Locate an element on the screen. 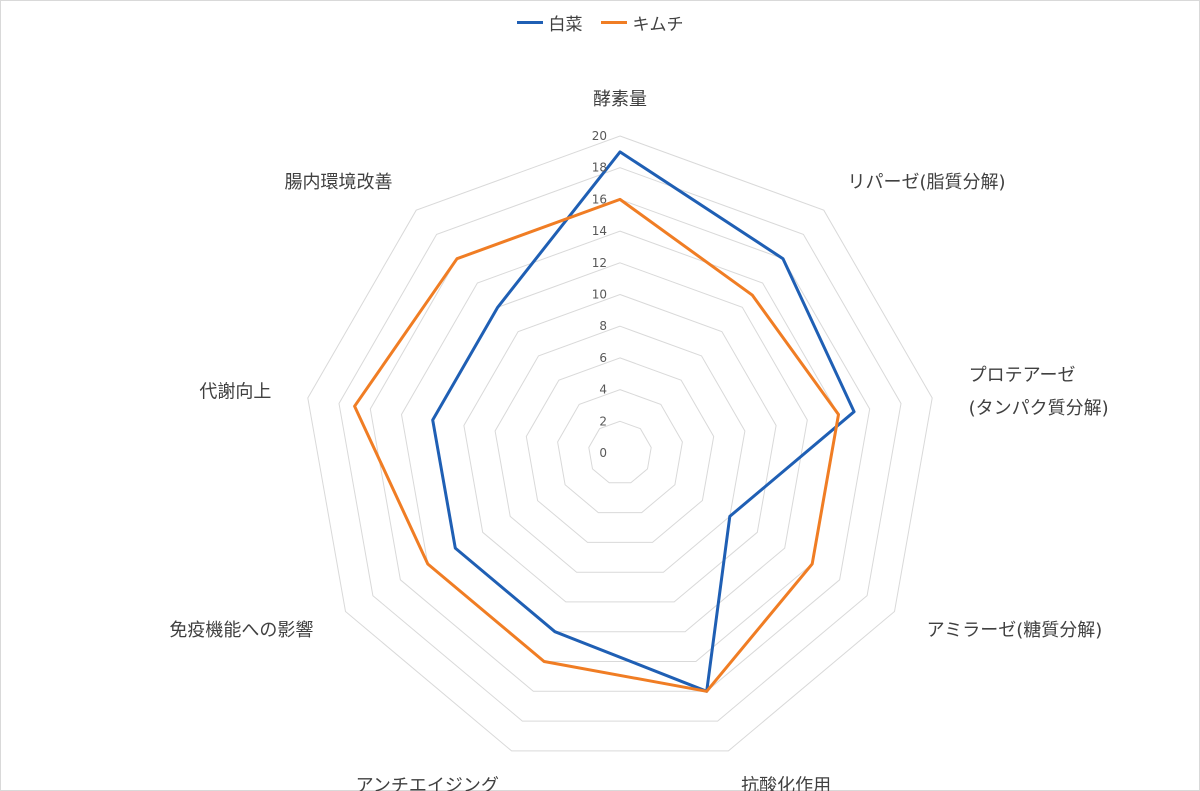 The width and height of the screenshot is (1200, 791). axis-label: 代謝向上 is located at coordinates (235, 392).